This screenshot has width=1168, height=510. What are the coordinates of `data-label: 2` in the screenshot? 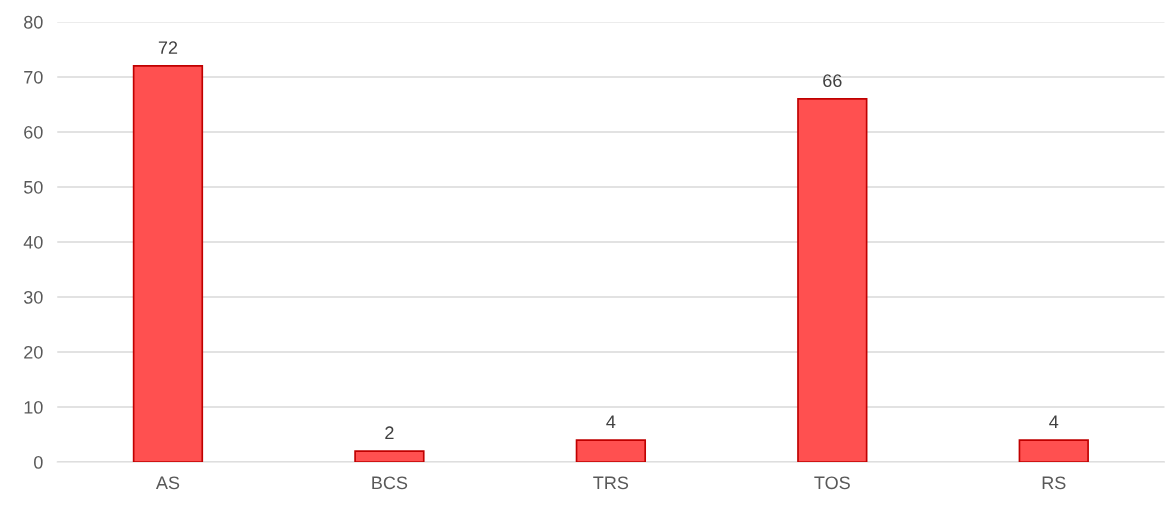 It's located at (389, 432).